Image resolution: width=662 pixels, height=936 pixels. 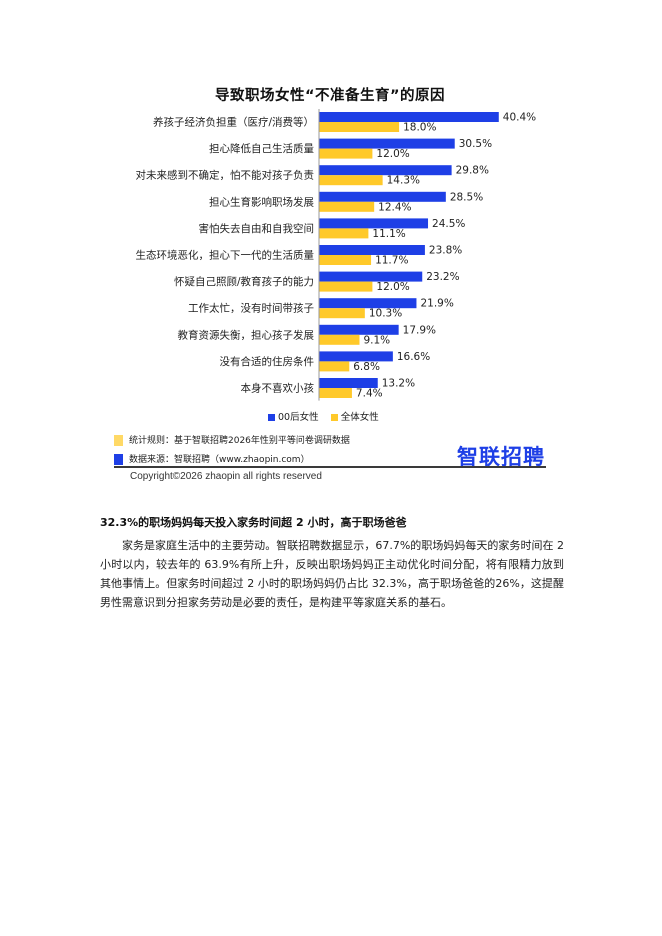 What do you see at coordinates (298, 417) in the screenshot?
I see `legend-label-00hou: 00后女性` at bounding box center [298, 417].